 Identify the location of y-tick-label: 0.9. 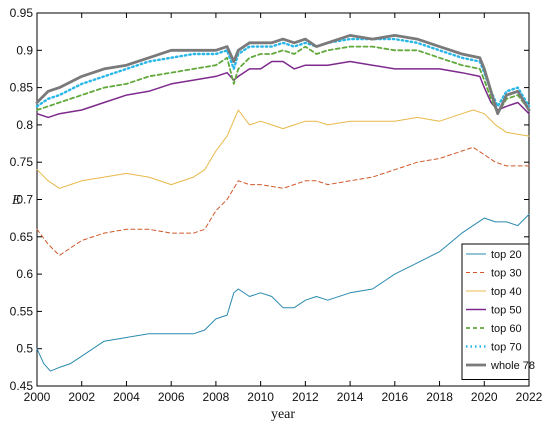
(24, 50).